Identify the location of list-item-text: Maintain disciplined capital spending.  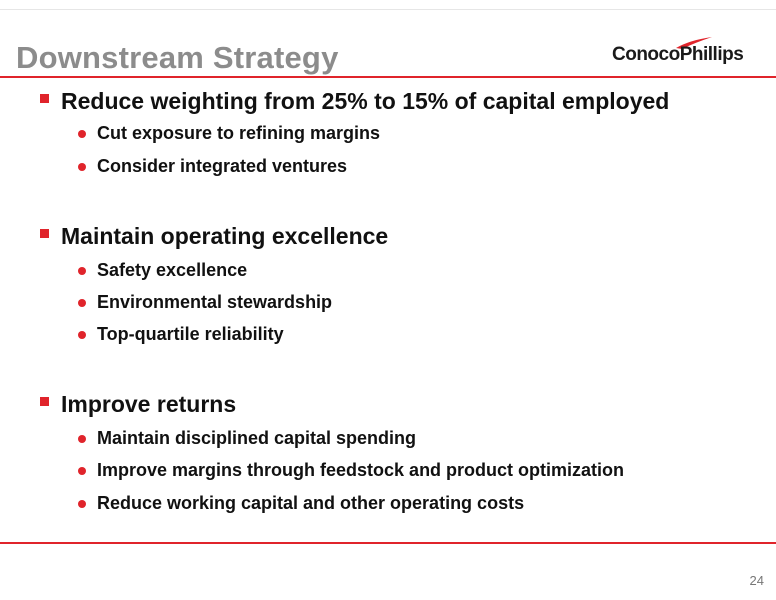
(257, 438).